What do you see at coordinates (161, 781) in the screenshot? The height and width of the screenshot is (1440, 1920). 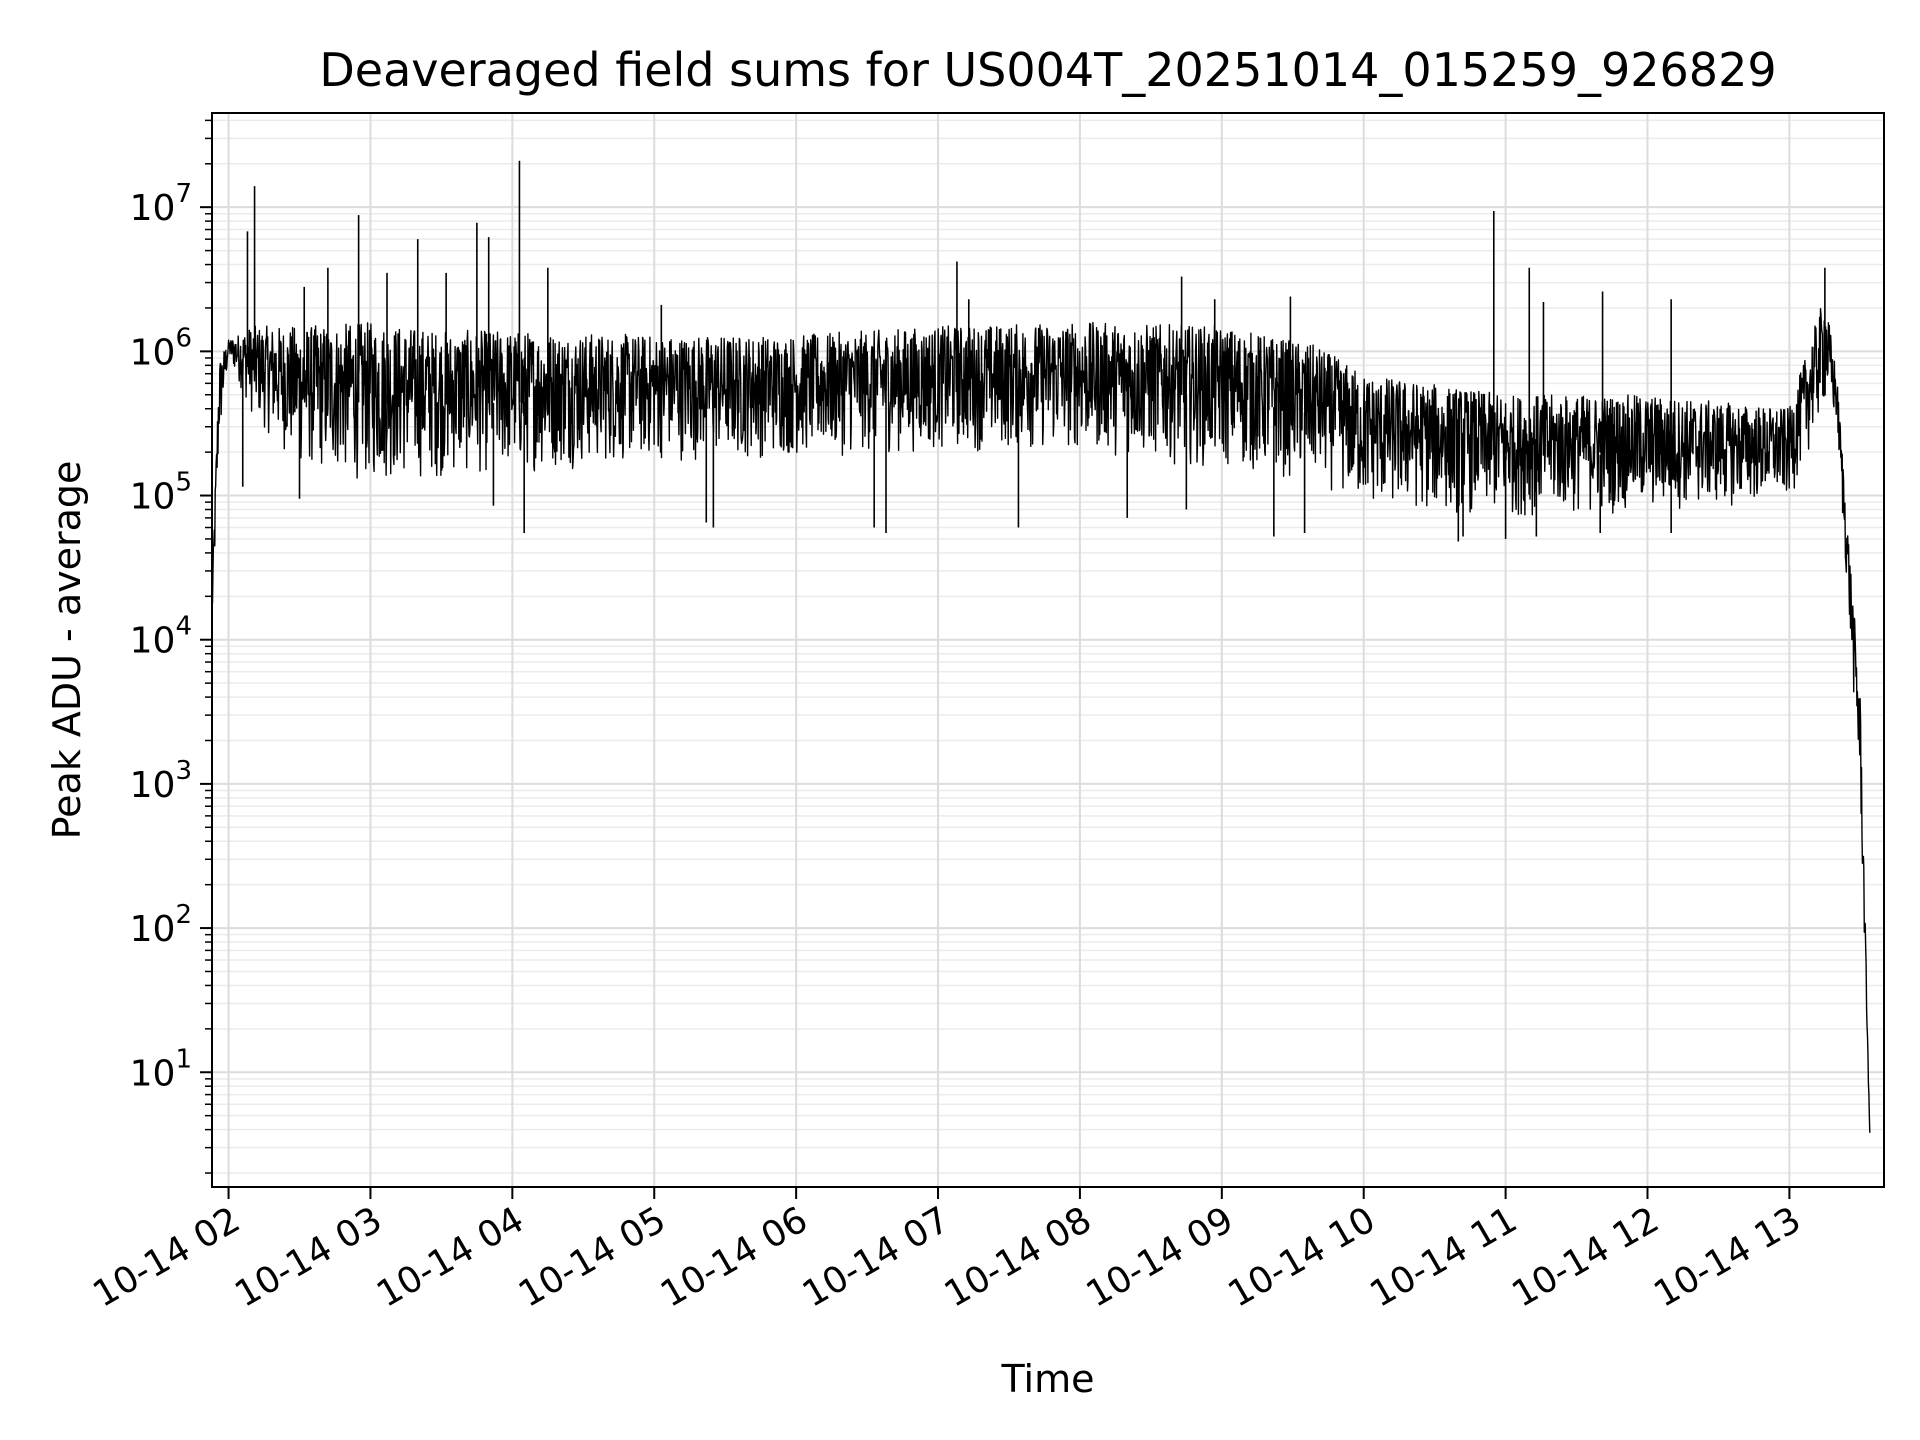 I see `y-tick-label: 10³` at bounding box center [161, 781].